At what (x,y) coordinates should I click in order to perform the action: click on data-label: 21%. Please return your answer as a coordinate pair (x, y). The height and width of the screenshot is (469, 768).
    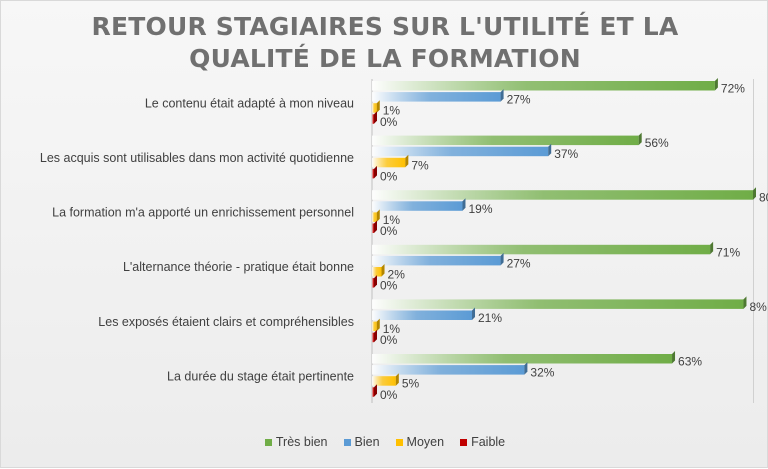
    Looking at the image, I should click on (490, 318).